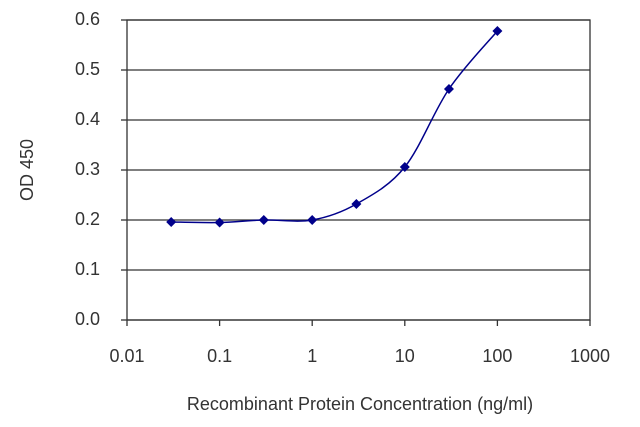 This screenshot has height=427, width=640. Describe the element at coordinates (126, 356) in the screenshot. I see `x-tick-label: 0.01` at that location.